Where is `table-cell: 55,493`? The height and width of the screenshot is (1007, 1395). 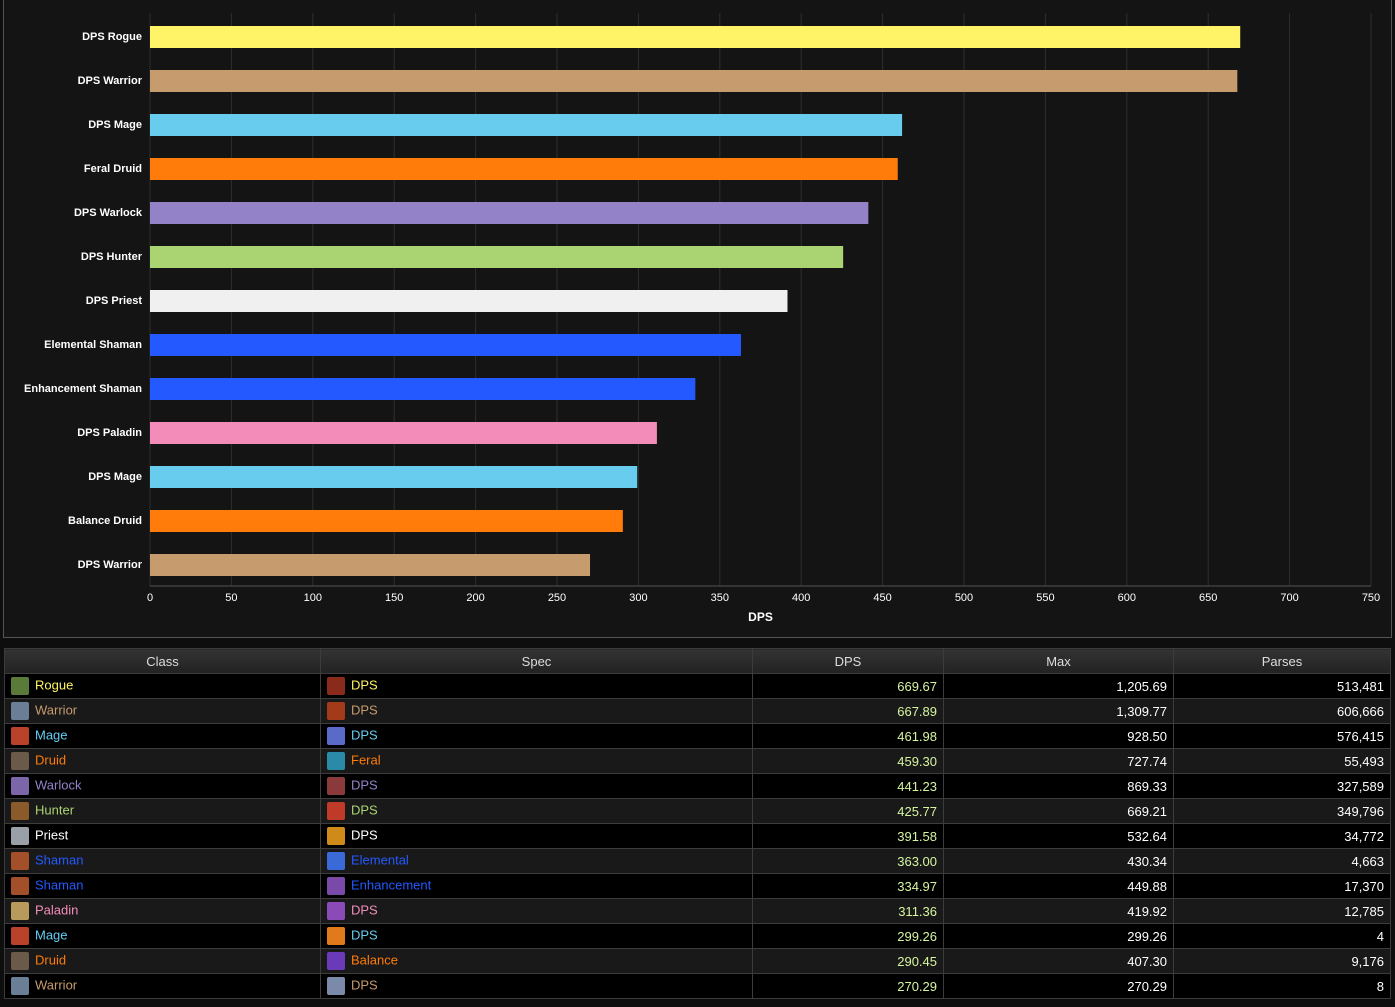 table-cell: 55,493 is located at coordinates (1282, 761).